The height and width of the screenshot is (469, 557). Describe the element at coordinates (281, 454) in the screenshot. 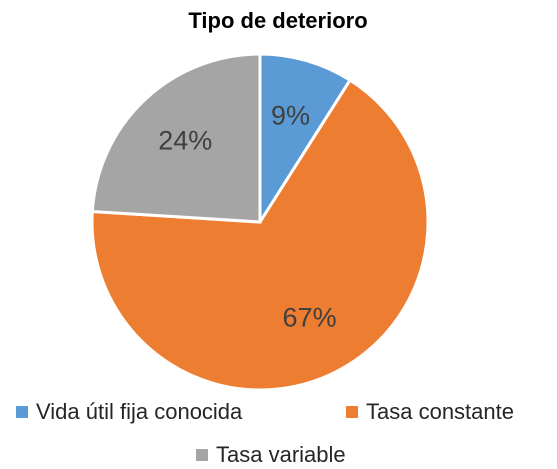

I see `legend-label: Tasa variable` at that location.